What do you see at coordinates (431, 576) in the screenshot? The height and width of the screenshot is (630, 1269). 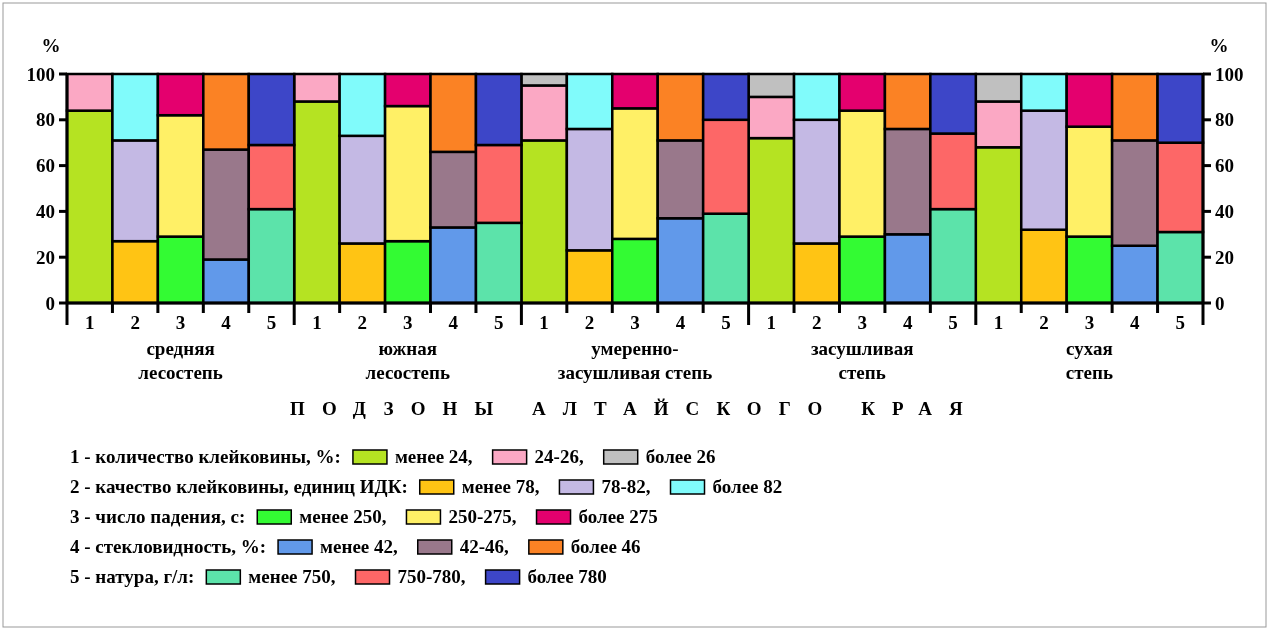 I see `legend-label: 750-780,` at bounding box center [431, 576].